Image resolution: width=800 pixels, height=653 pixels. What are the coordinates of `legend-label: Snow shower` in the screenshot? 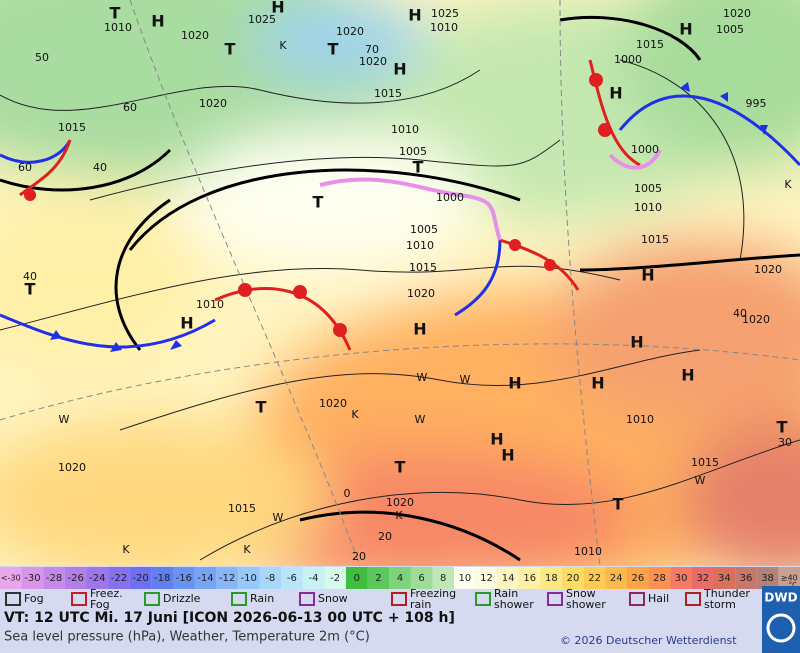 It's located at (586, 599).